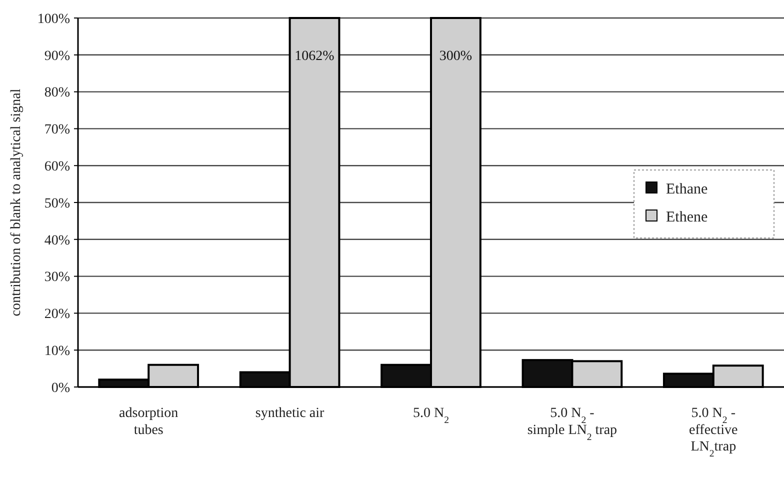  I want to click on y-tick-label: 80%, so click(57, 93).